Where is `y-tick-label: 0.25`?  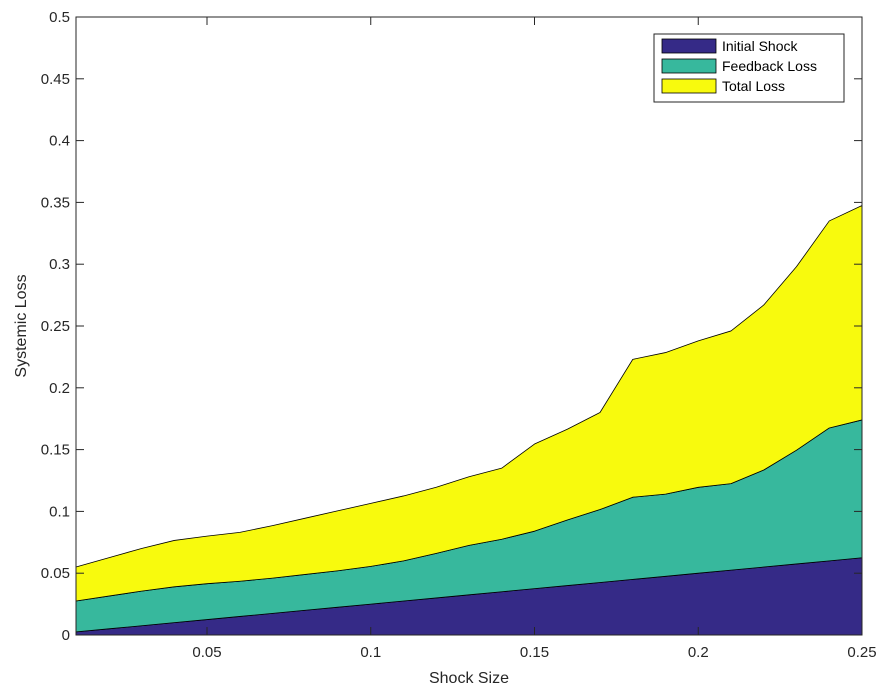
y-tick-label: 0.25 is located at coordinates (55, 326).